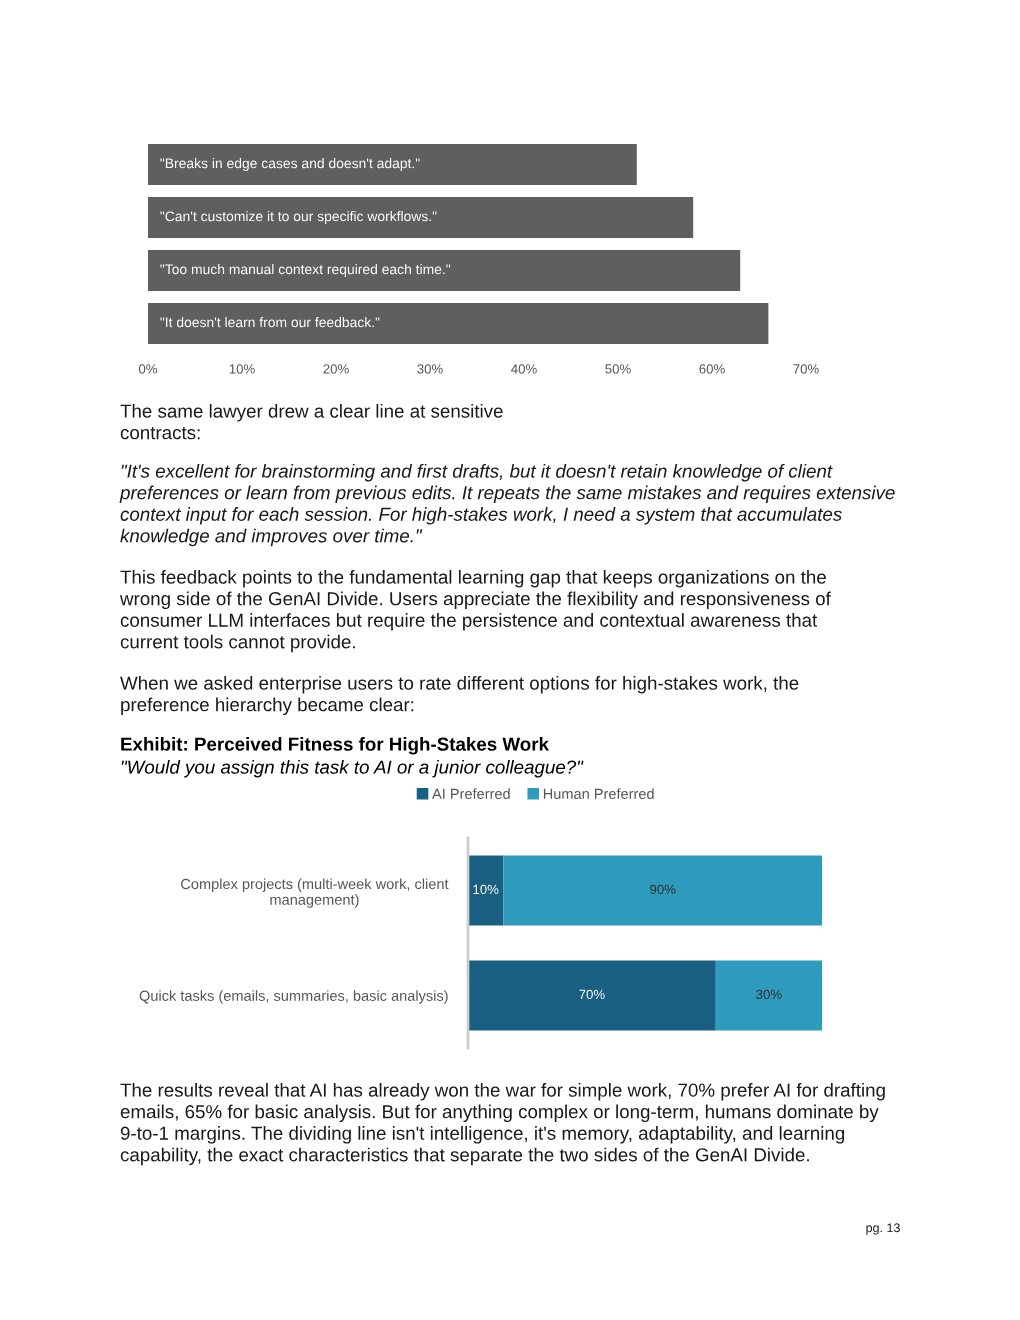 This screenshot has height=1320, width=1020. What do you see at coordinates (486, 889) in the screenshot?
I see `data-label: 10%` at bounding box center [486, 889].